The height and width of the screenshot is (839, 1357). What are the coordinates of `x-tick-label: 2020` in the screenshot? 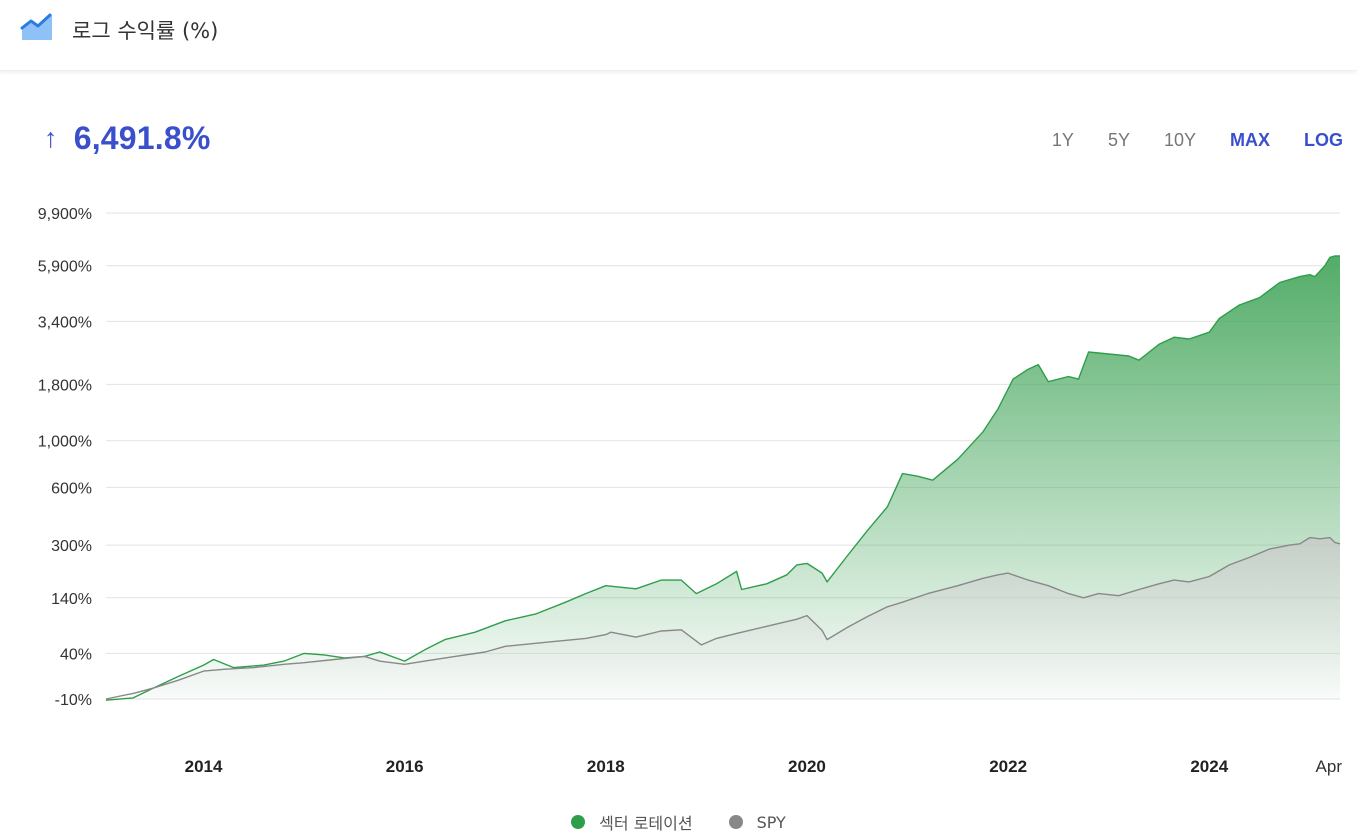 It's located at (807, 766).